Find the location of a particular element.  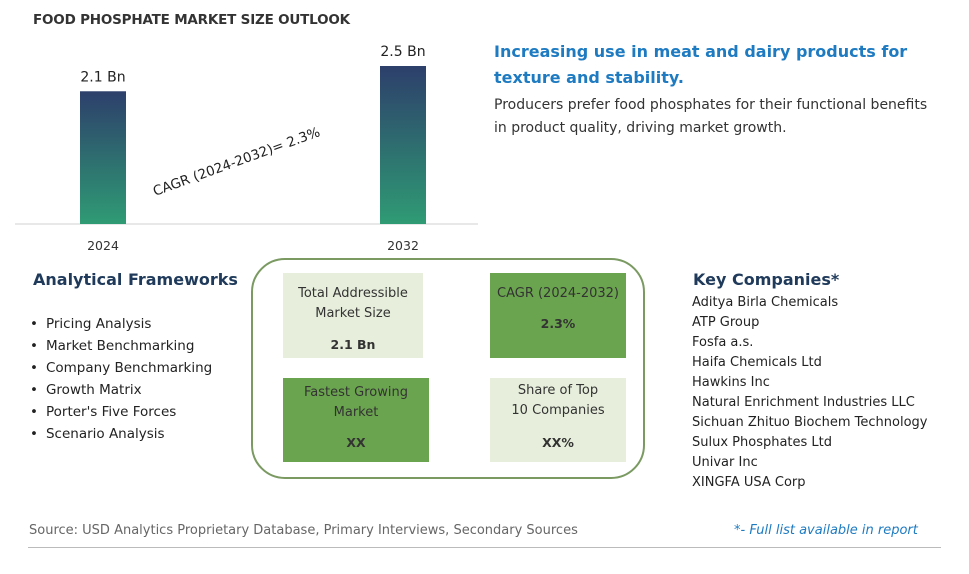

cagr-annotation: CAGR (2024-2032)= 2.3% is located at coordinates (237, 161).